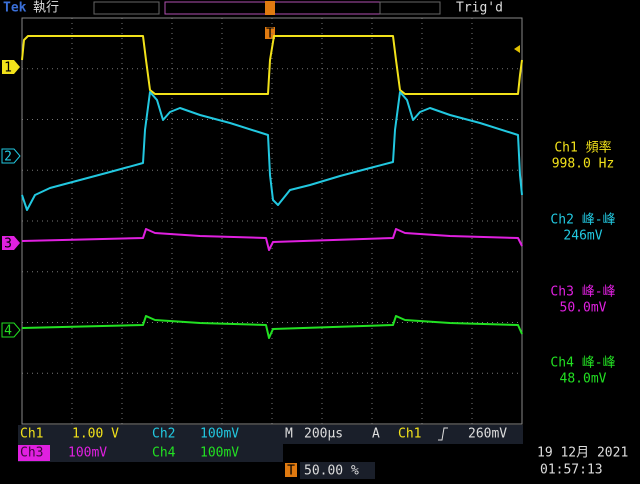 The height and width of the screenshot is (484, 640). I want to click on ch4-name: Ch4, so click(164, 453).